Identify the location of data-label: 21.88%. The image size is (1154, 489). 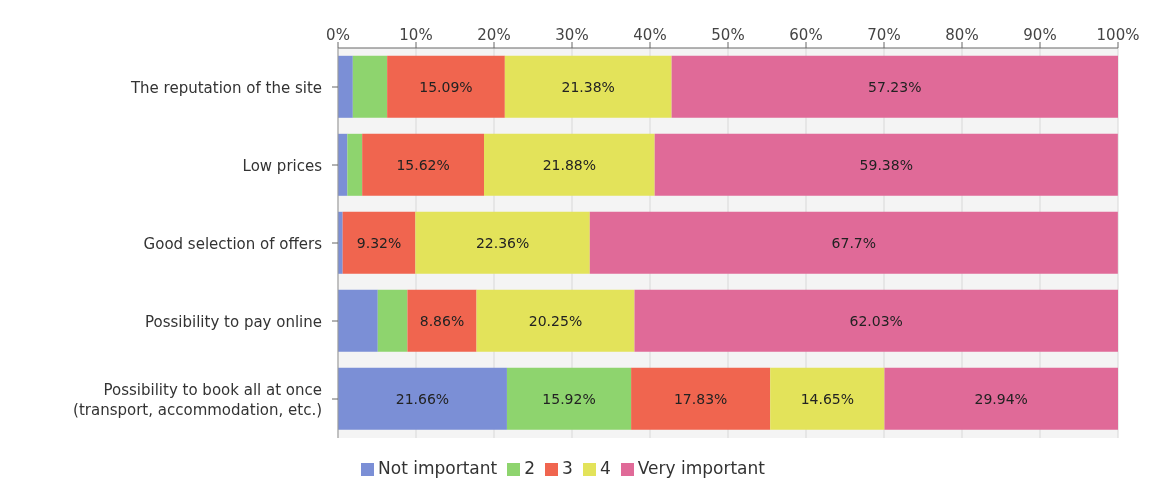
(569, 164).